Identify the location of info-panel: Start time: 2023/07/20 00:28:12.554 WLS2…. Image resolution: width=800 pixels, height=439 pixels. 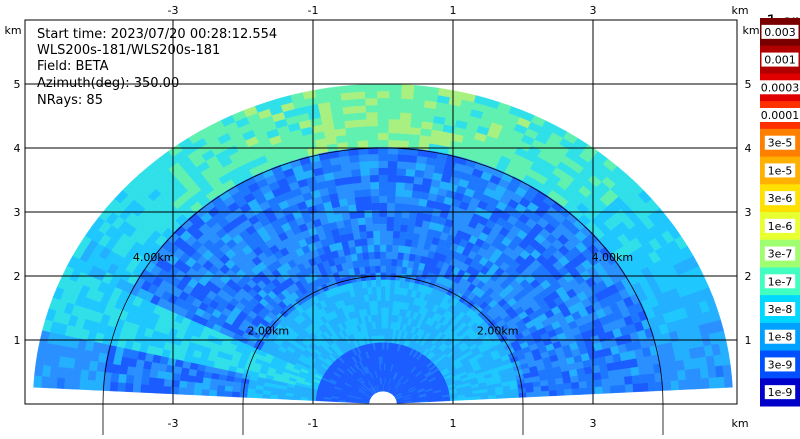
(157, 67).